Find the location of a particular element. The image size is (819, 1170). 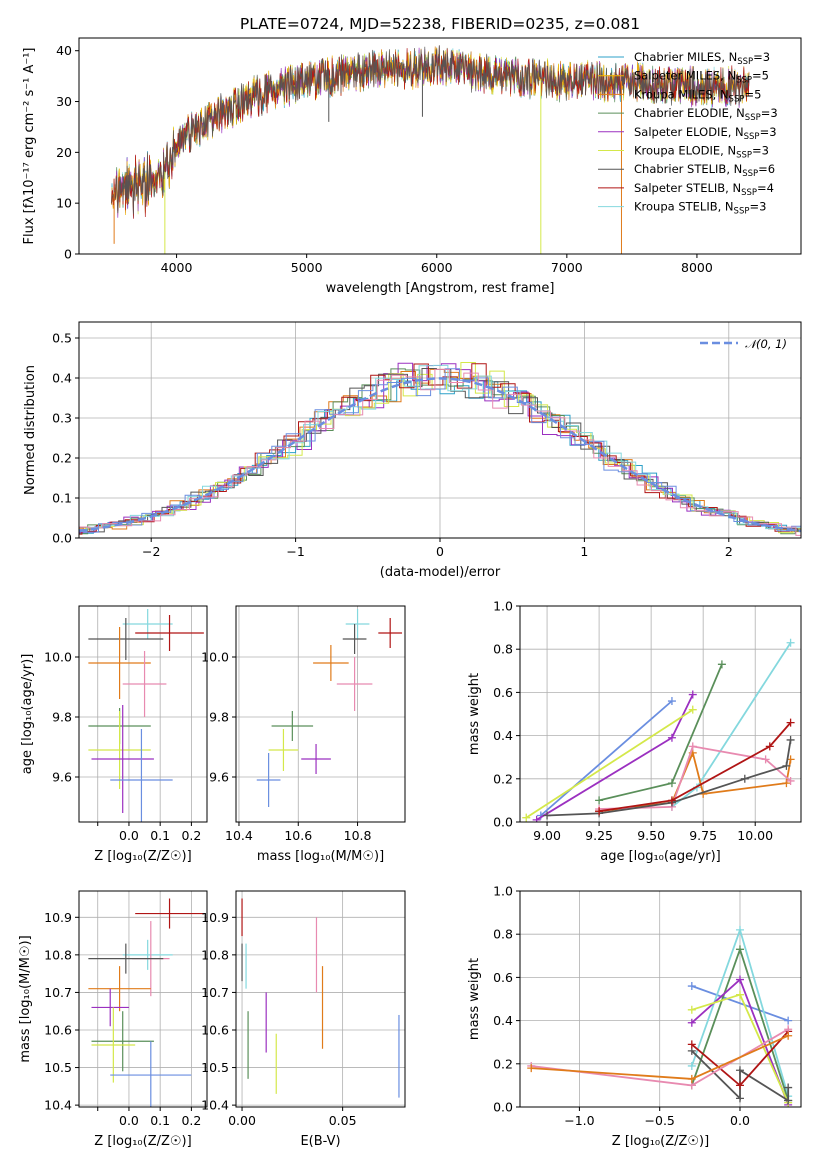

spectrum-ytick-label: 40 is located at coordinates (64, 50).